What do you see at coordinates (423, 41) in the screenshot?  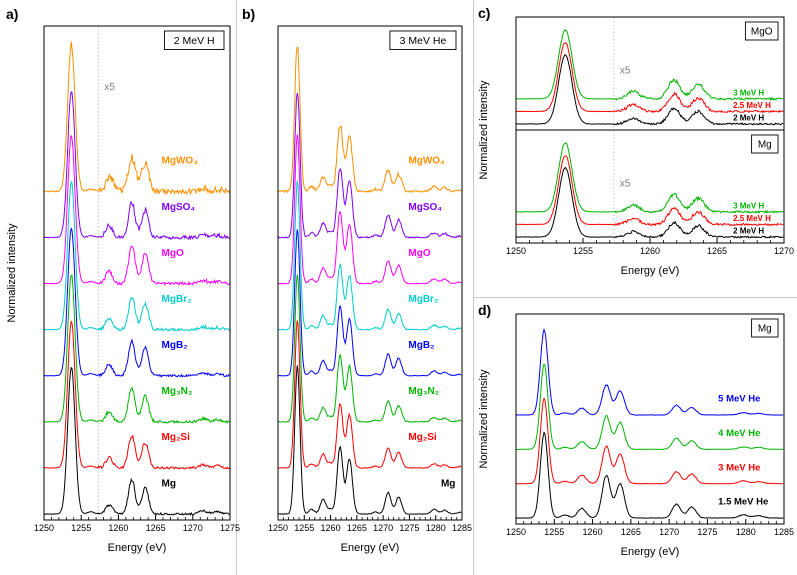 I see `legend-box-label: 3 MeV He` at bounding box center [423, 41].